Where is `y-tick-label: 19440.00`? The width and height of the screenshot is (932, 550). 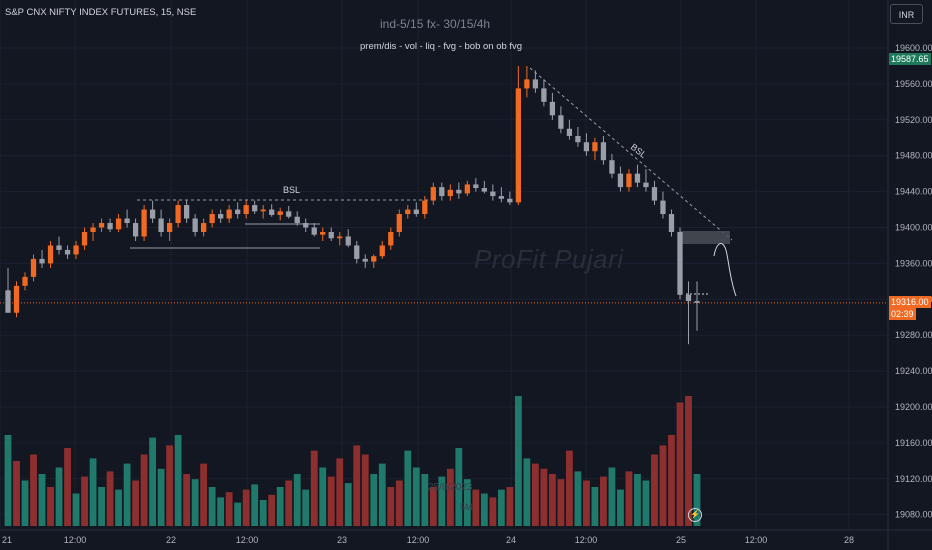 y-tick-label: 19440.00 is located at coordinates (913, 192).